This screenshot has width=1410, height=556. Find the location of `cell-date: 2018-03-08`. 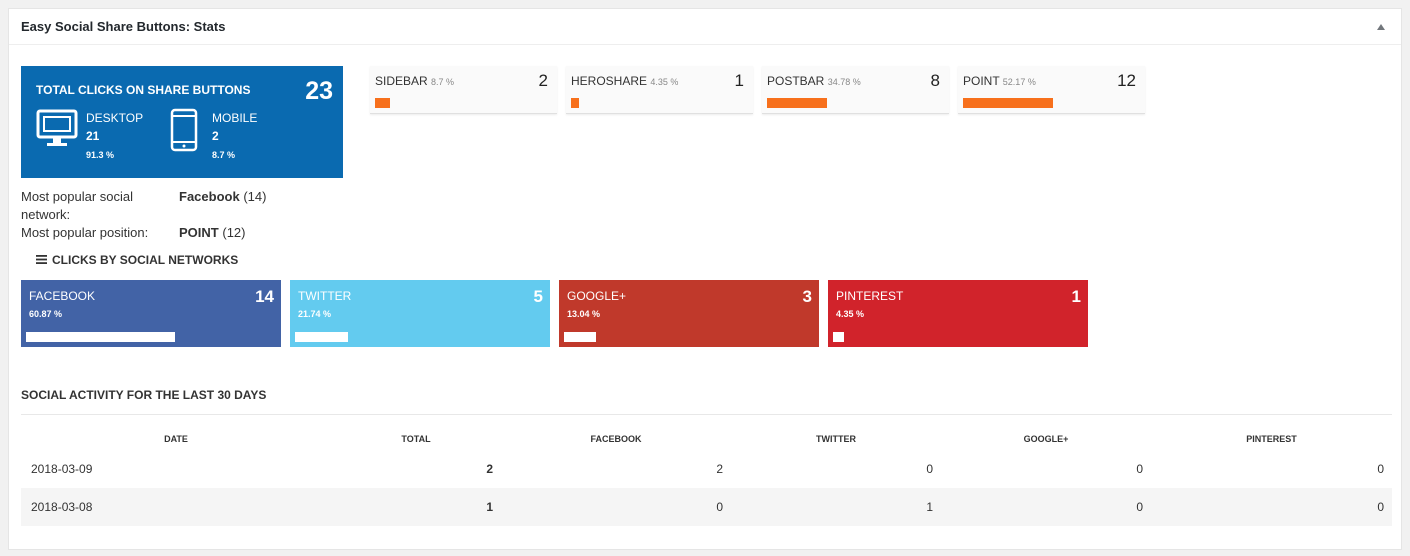

cell-date: 2018-03-08 is located at coordinates (176, 507).